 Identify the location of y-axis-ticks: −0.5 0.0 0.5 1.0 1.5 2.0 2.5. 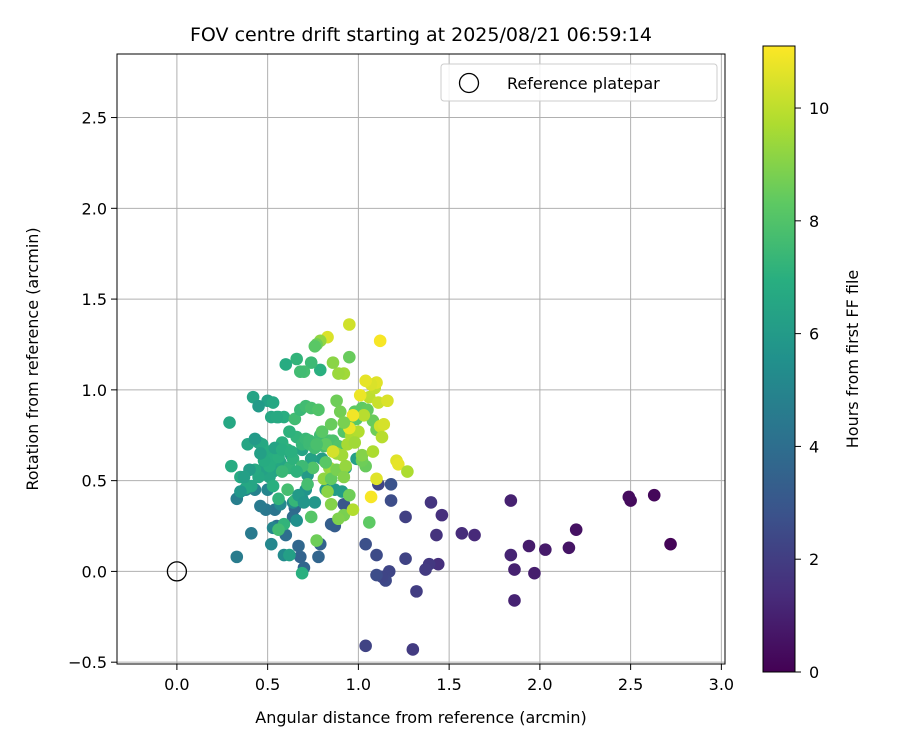
(92, 390).